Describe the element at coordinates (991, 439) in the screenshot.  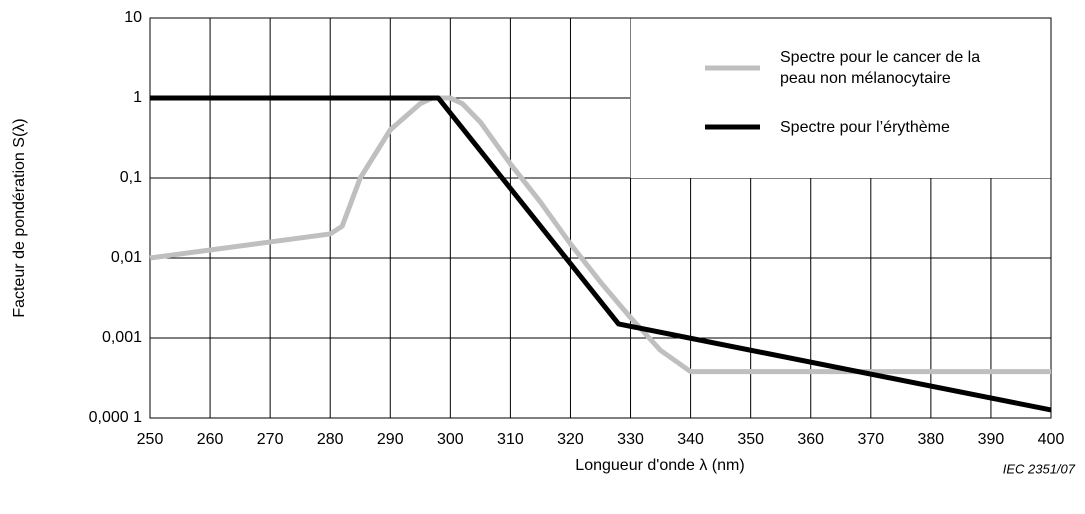
I see `x-tick-label: 390` at that location.